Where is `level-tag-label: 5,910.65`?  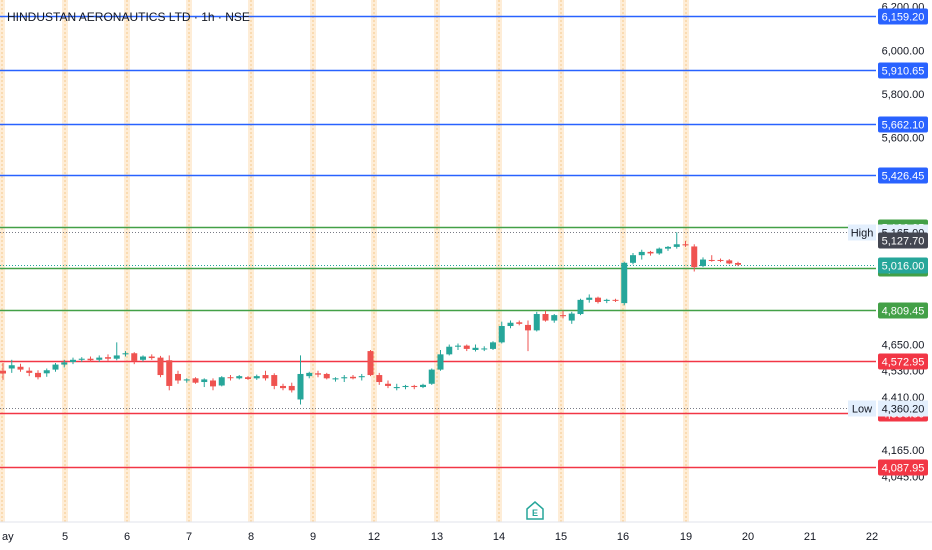 level-tag-label: 5,910.65 is located at coordinates (903, 72).